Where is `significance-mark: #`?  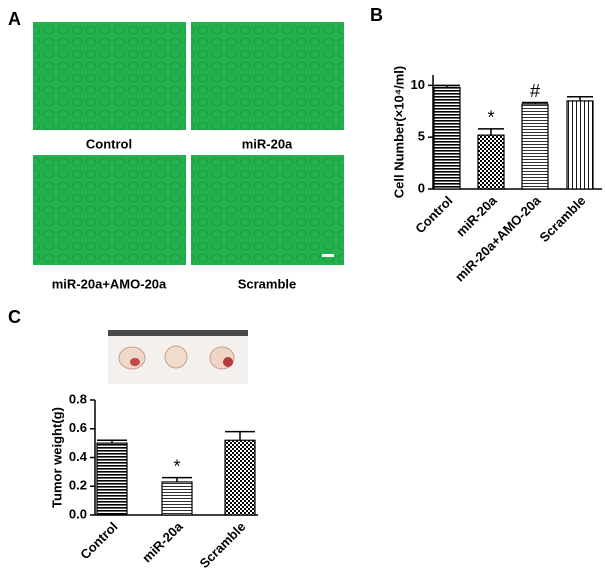 significance-mark: # is located at coordinates (535, 91).